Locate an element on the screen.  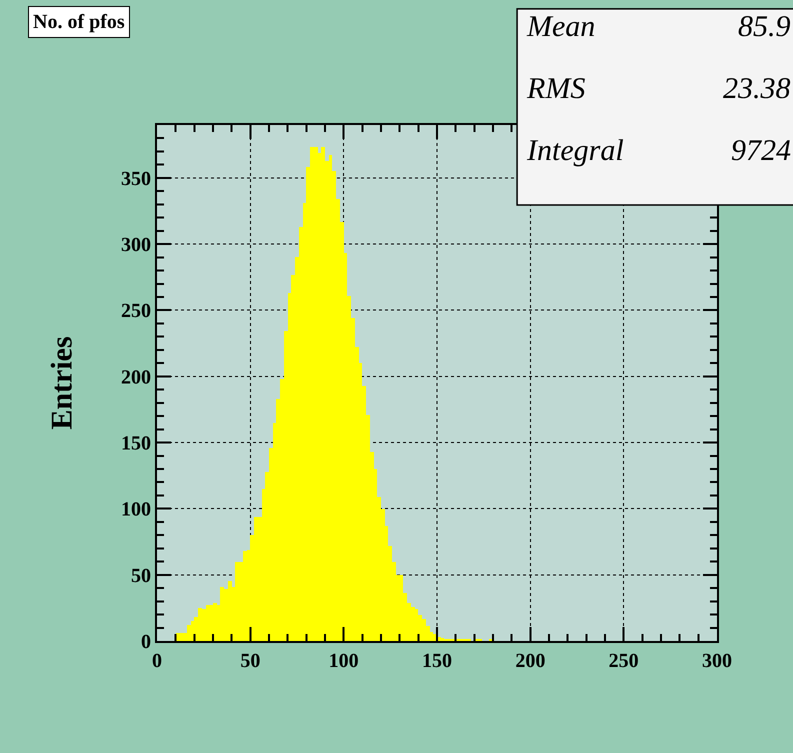
chart-title: No. of pfos is located at coordinates (79, 22).